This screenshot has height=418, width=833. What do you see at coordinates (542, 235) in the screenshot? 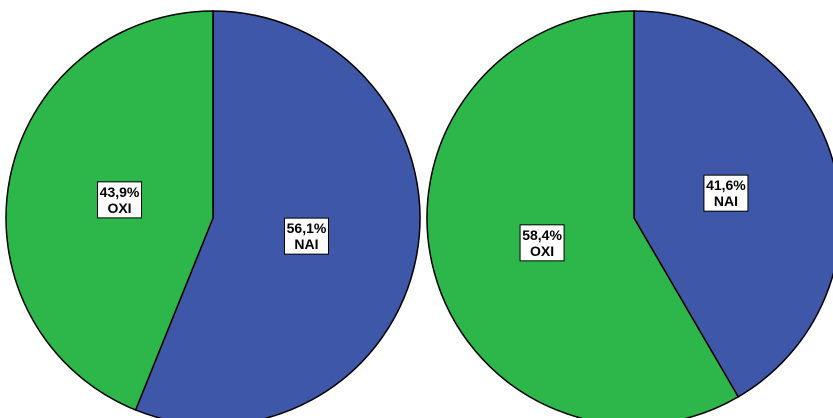
I see `slice-percent-label: 58,4%` at bounding box center [542, 235].